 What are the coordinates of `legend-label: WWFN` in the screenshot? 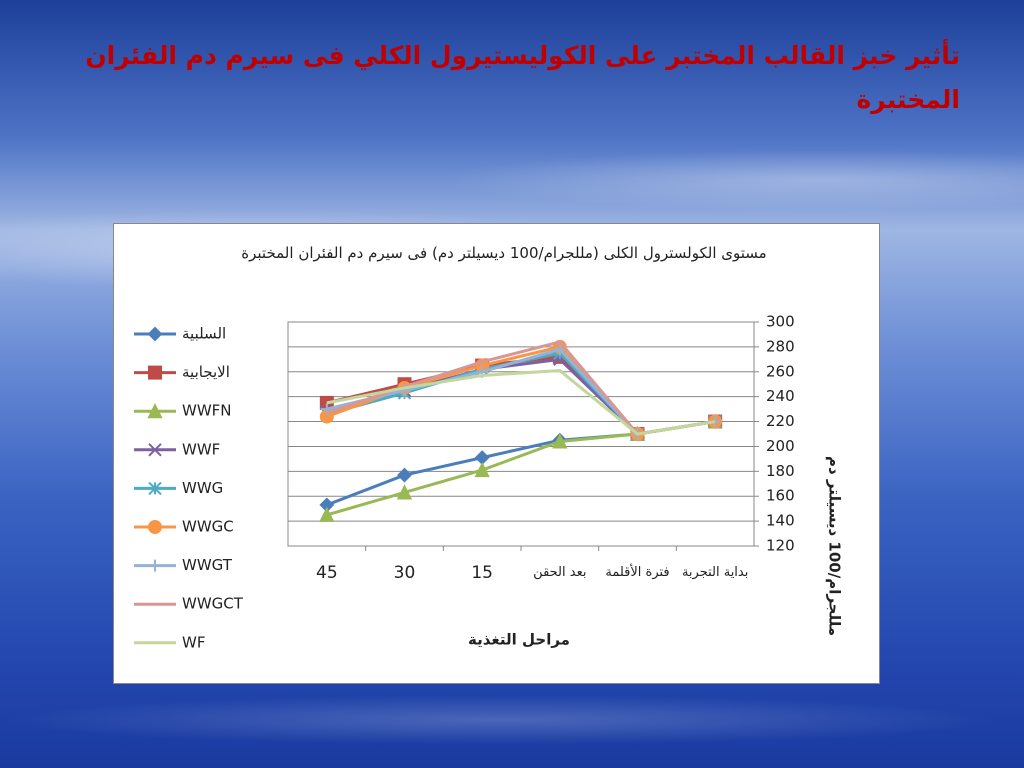 It's located at (207, 411).